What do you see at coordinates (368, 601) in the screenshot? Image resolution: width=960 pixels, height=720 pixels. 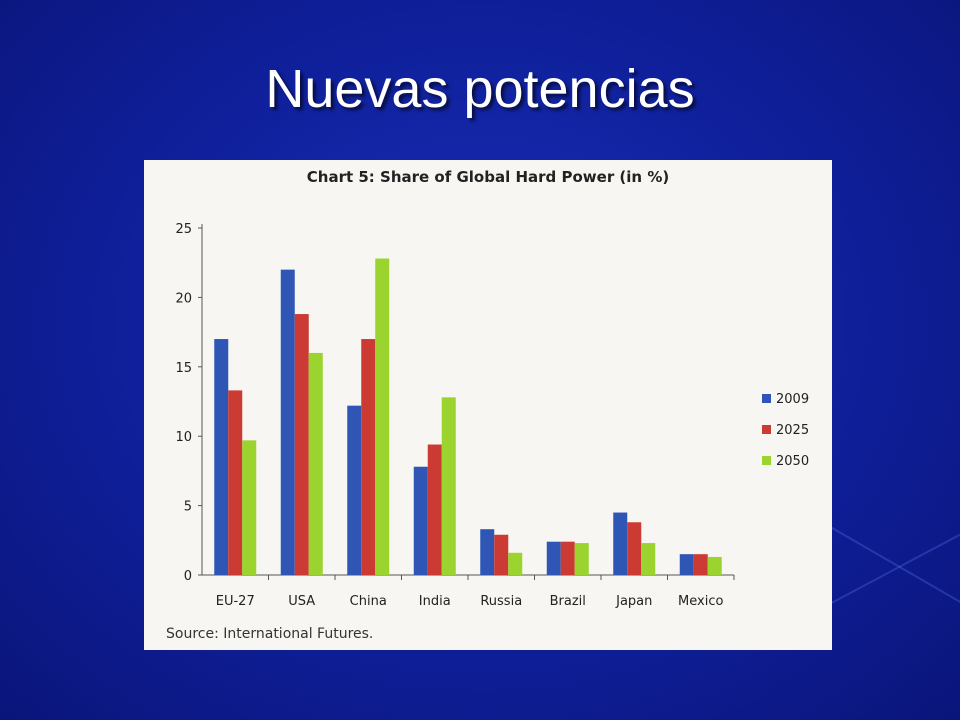 I see `x-tick-label: China` at bounding box center [368, 601].